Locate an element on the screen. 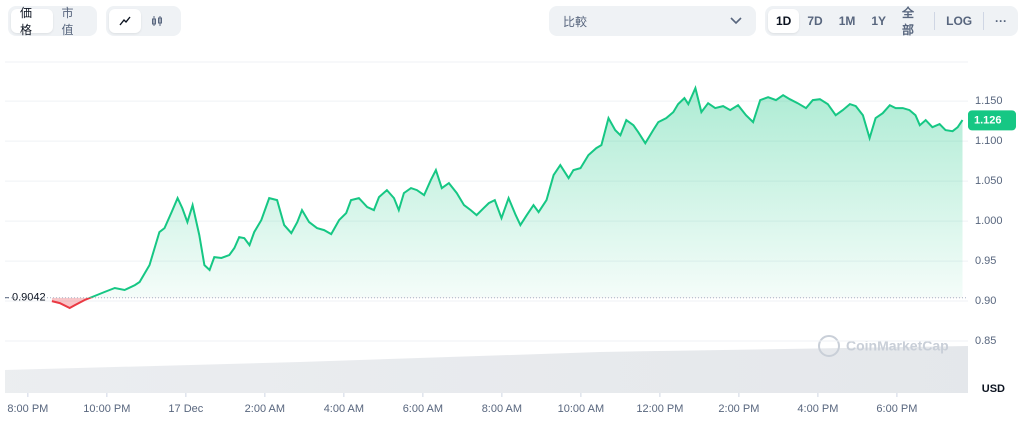 Image resolution: width=1024 pixels, height=433 pixels. watermark: CoinMarketCap is located at coordinates (883, 346).